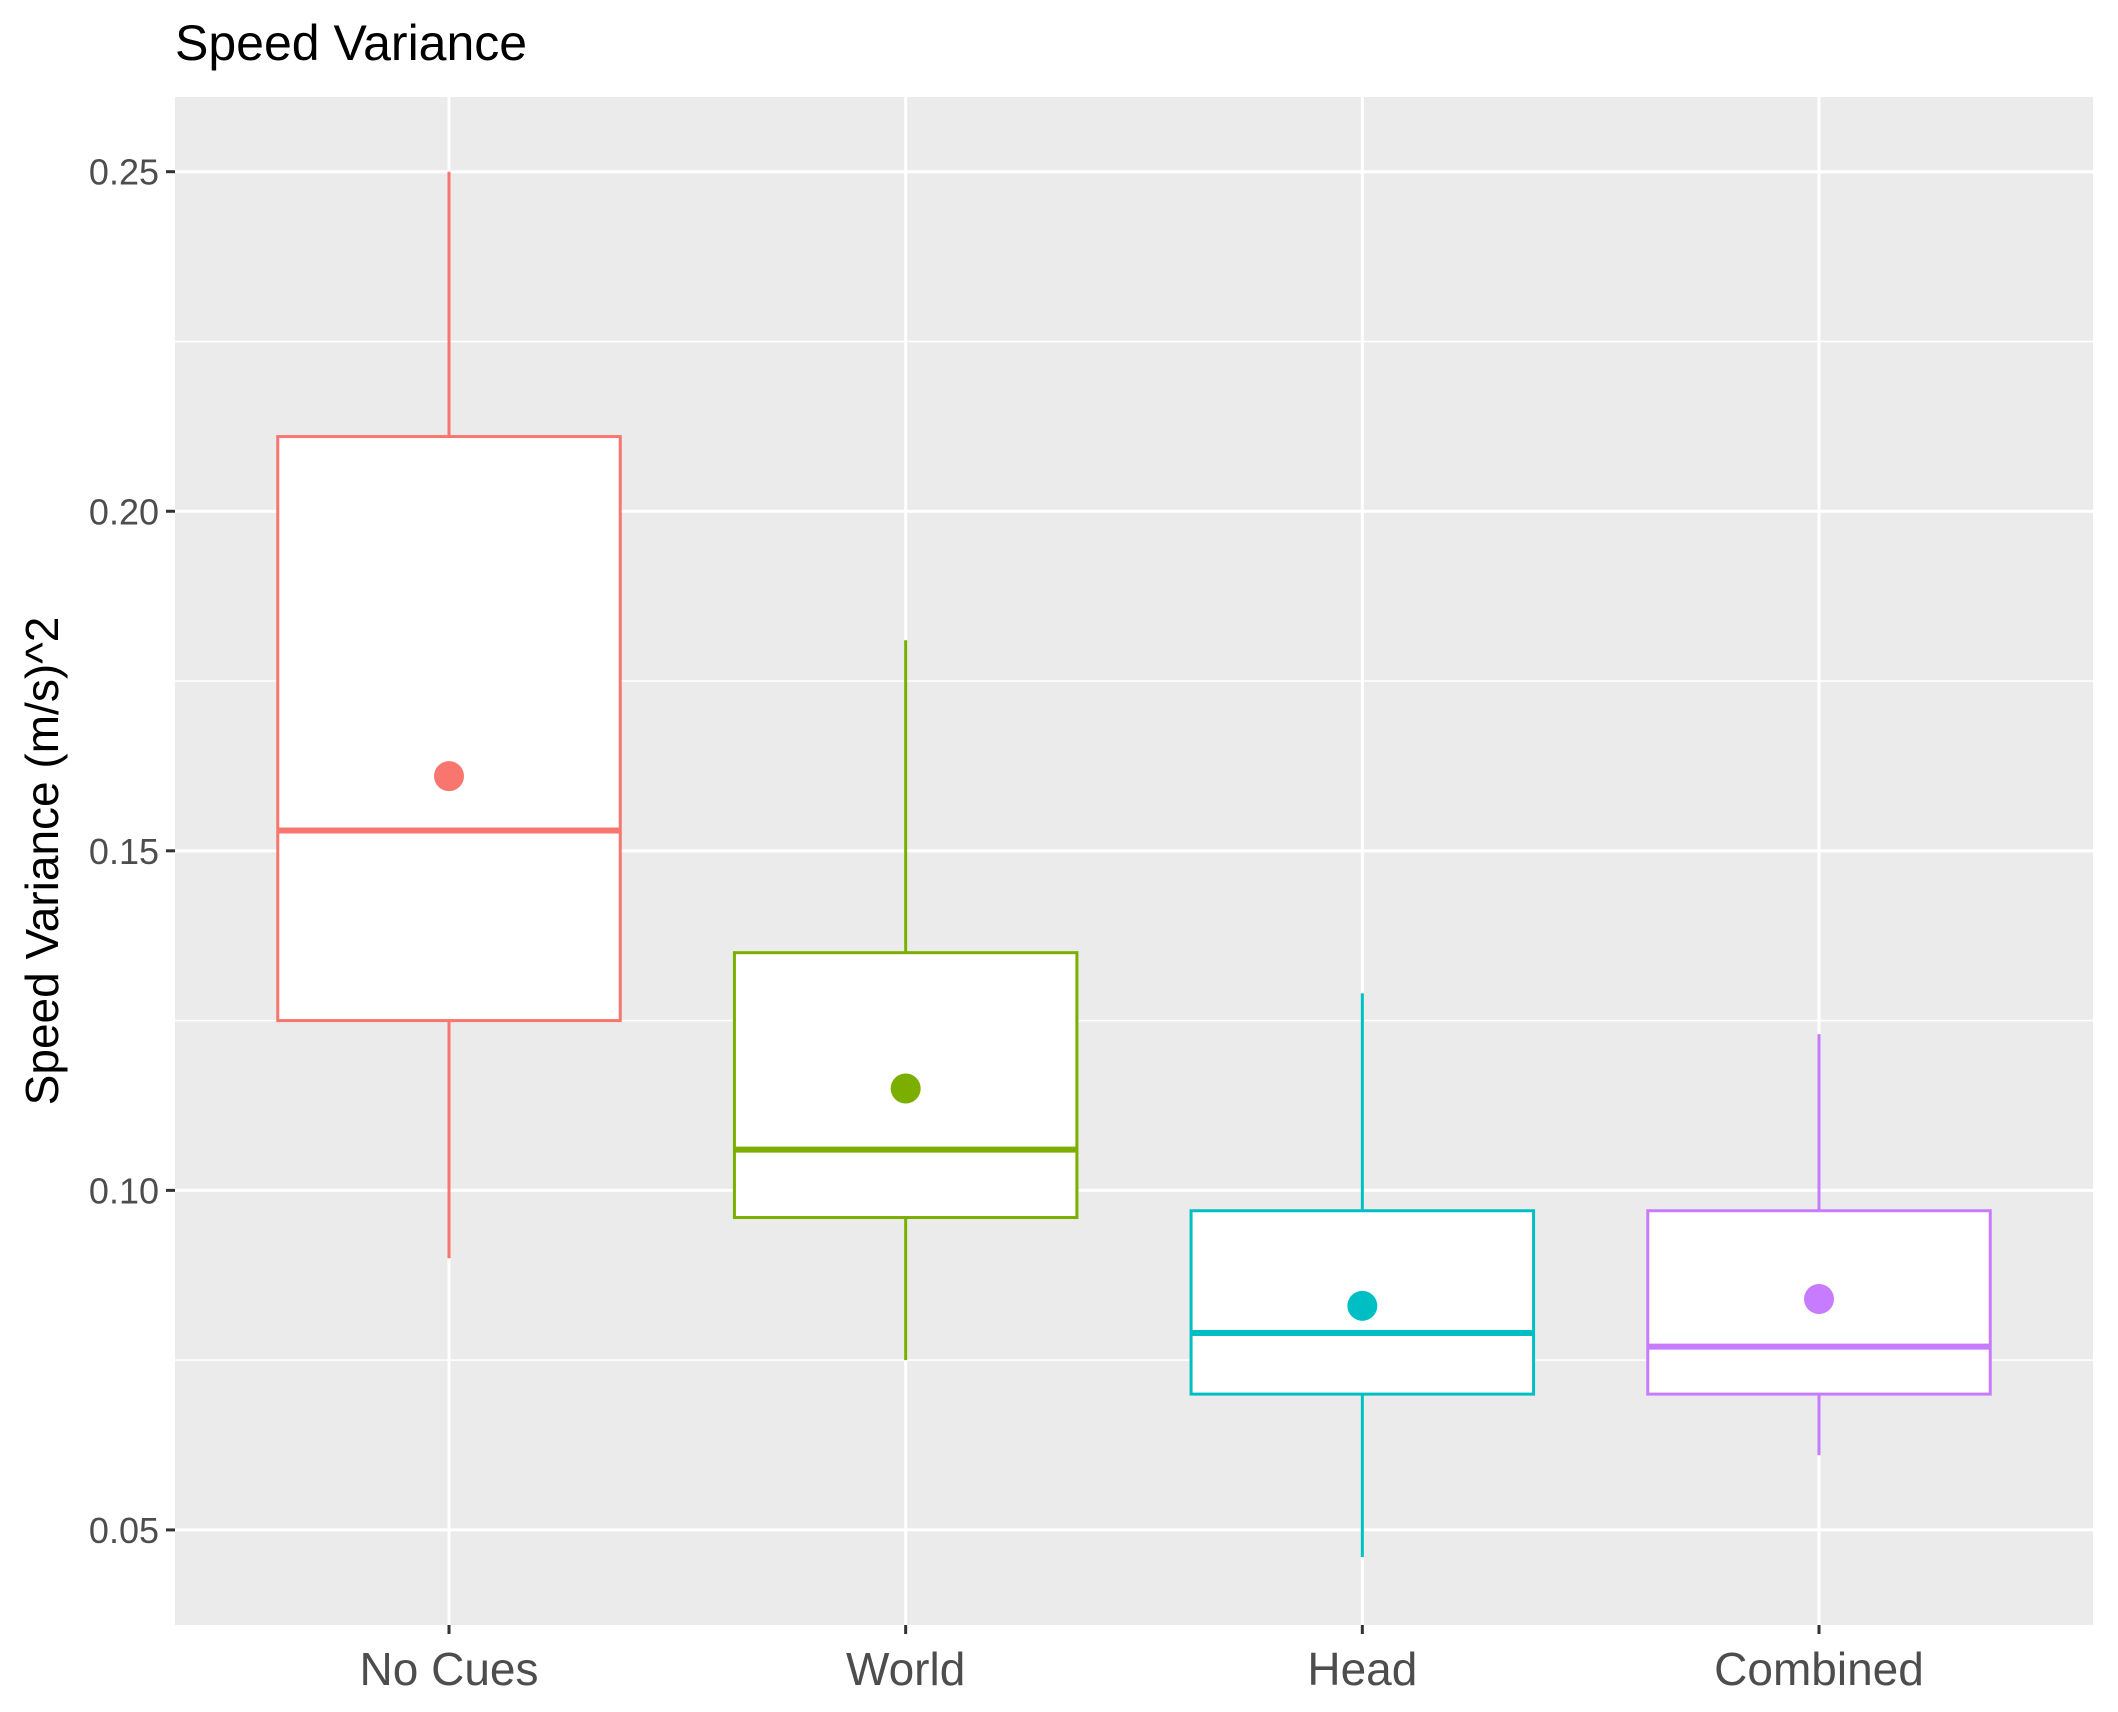 This screenshot has width=2118, height=1712. What do you see at coordinates (124, 851) in the screenshot?
I see `y-tick-label: 0.15` at bounding box center [124, 851].